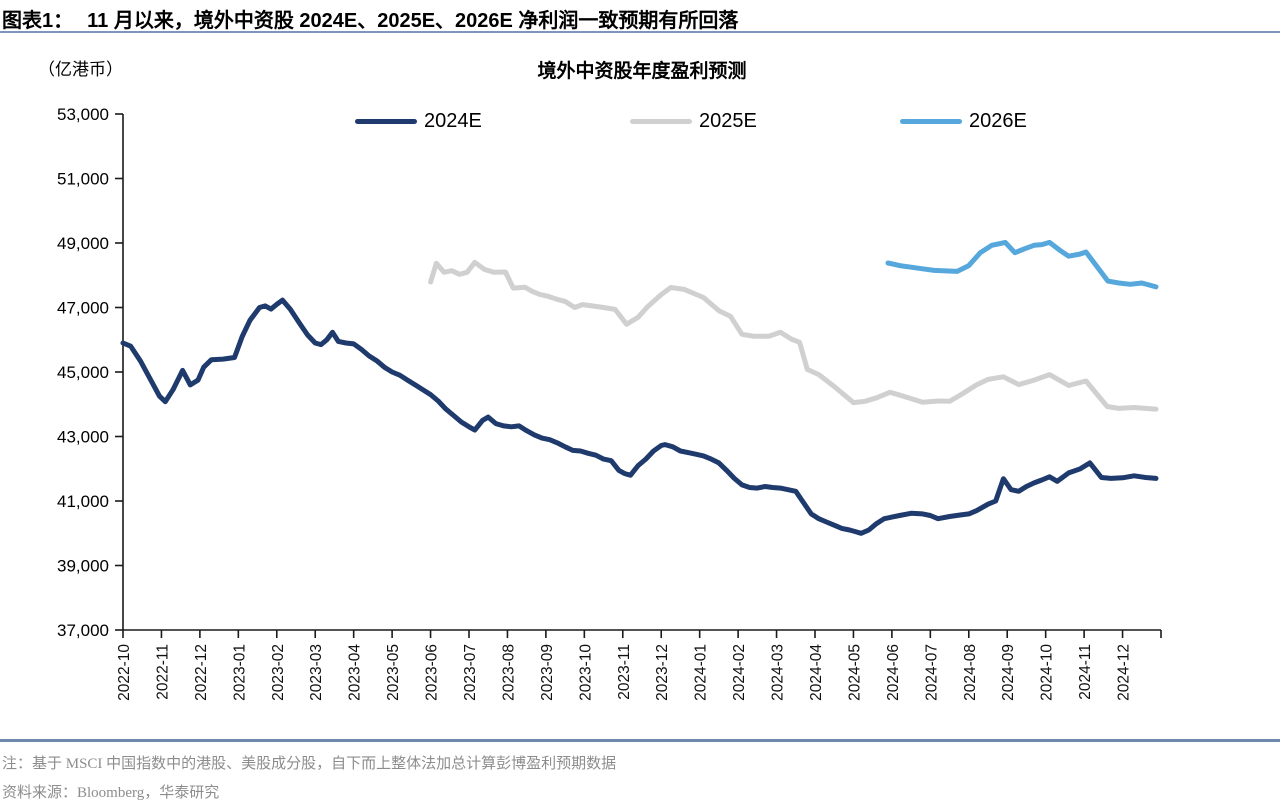 The image size is (1280, 811). What do you see at coordinates (418, 121) in the screenshot?
I see `legend-item-2024e: 2024E` at bounding box center [418, 121].